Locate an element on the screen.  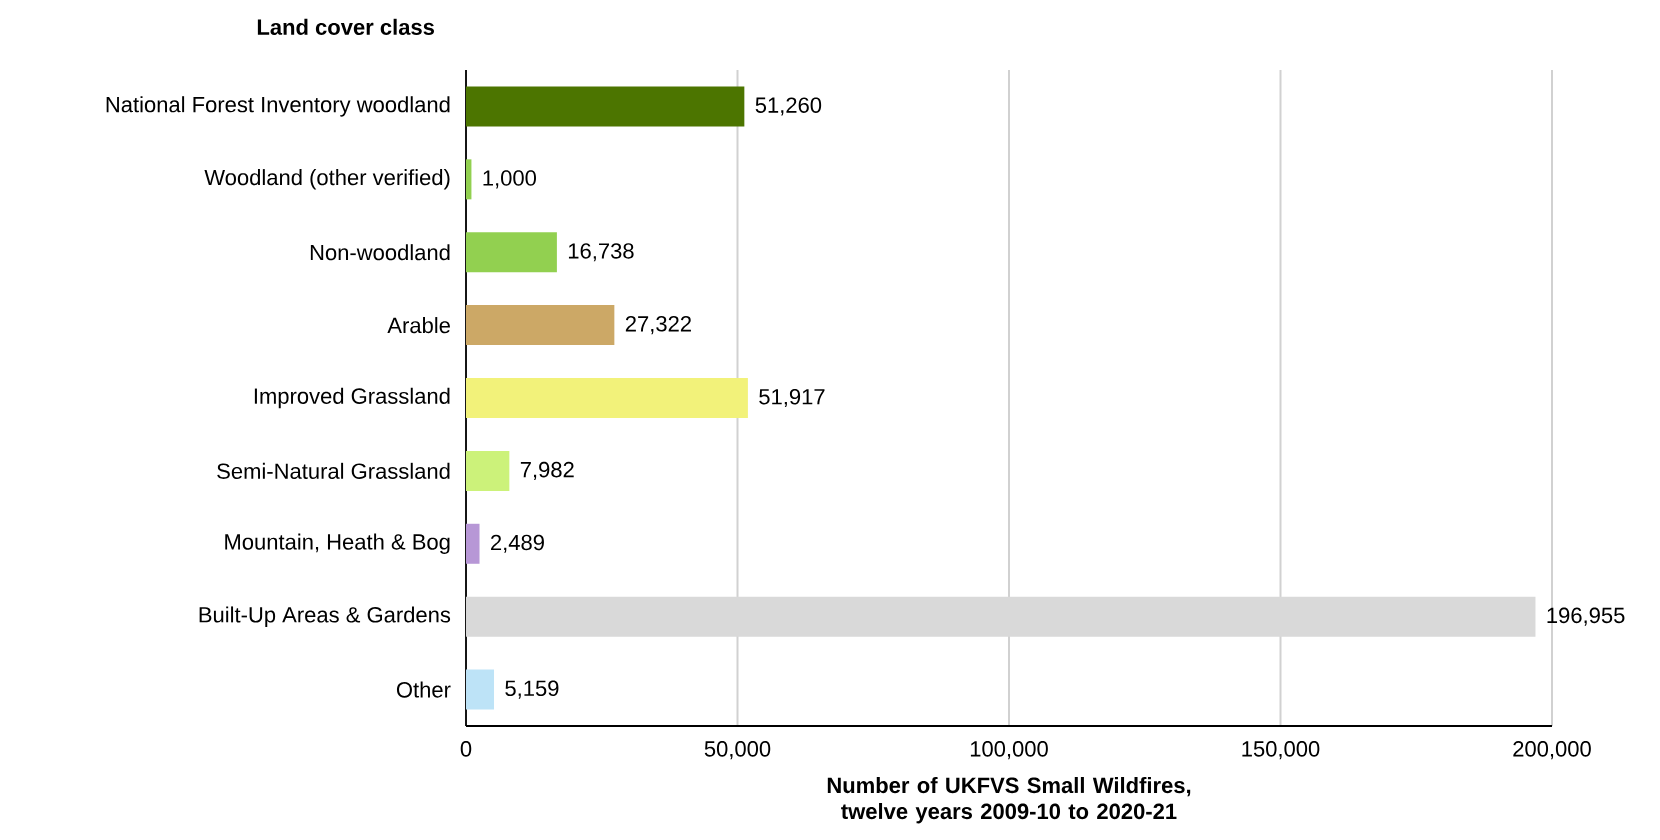
data-label: 51,260 is located at coordinates (788, 106).